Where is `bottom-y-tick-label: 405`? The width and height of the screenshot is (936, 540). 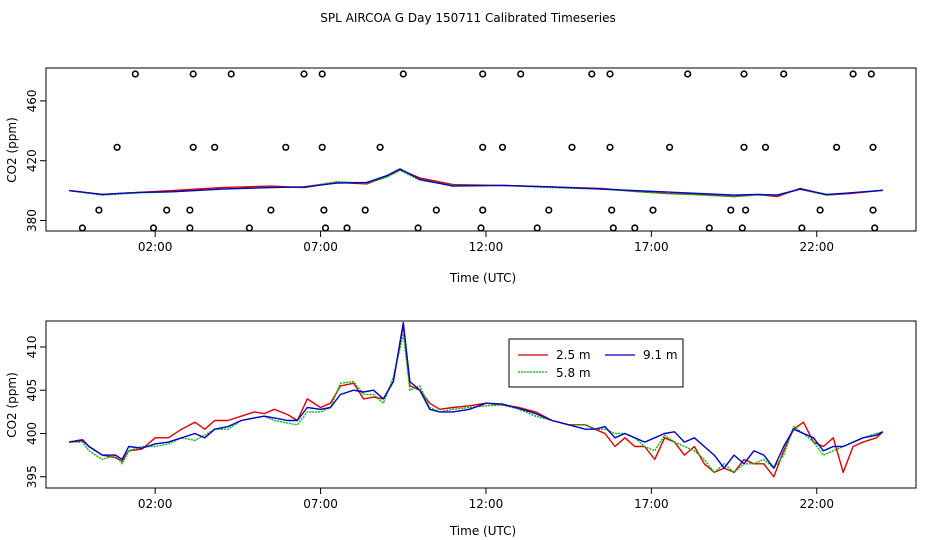
bottom-y-tick-label: 405 is located at coordinates (32, 390).